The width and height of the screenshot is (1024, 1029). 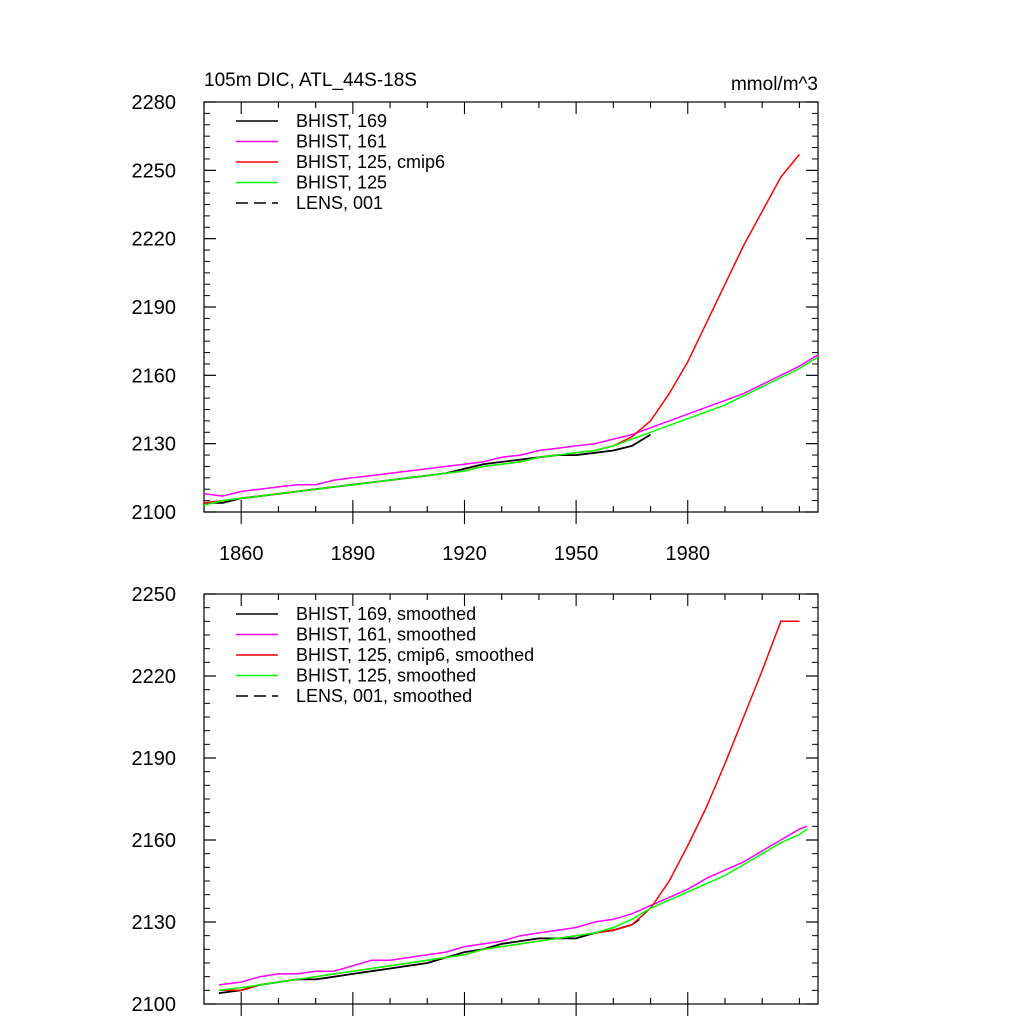 I want to click on units-label: mmol/m^3, so click(x=774, y=84).